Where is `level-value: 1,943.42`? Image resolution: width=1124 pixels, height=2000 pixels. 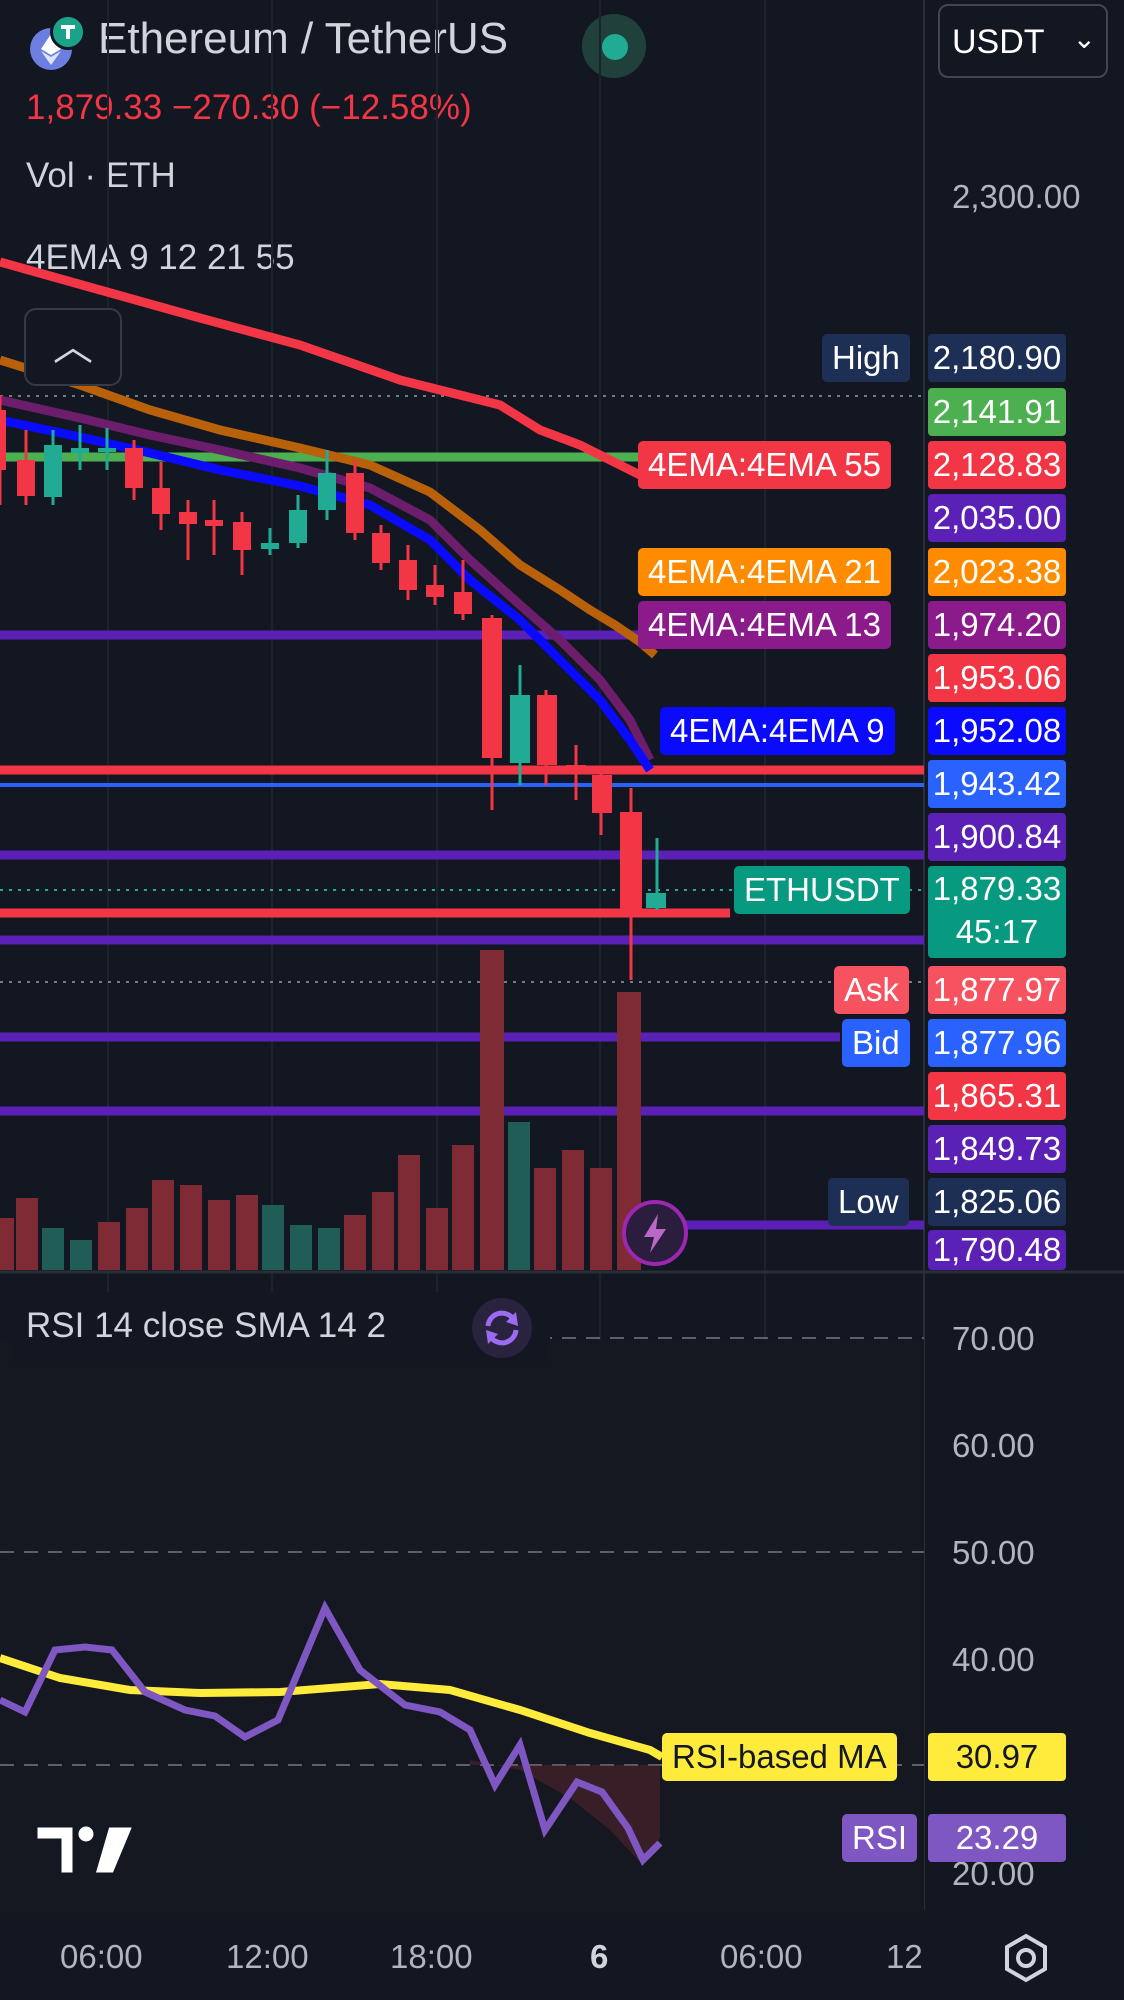
level-value: 1,943.42 is located at coordinates (997, 784).